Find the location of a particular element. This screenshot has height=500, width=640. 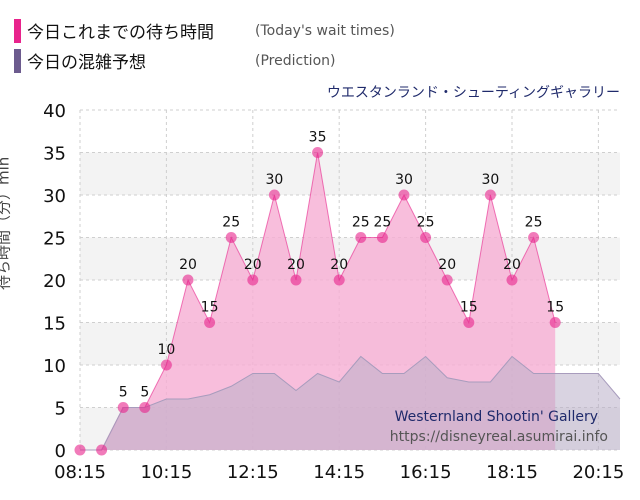

legend-prediction: 今日の混雑予想 (Prediction) is located at coordinates (174, 60).